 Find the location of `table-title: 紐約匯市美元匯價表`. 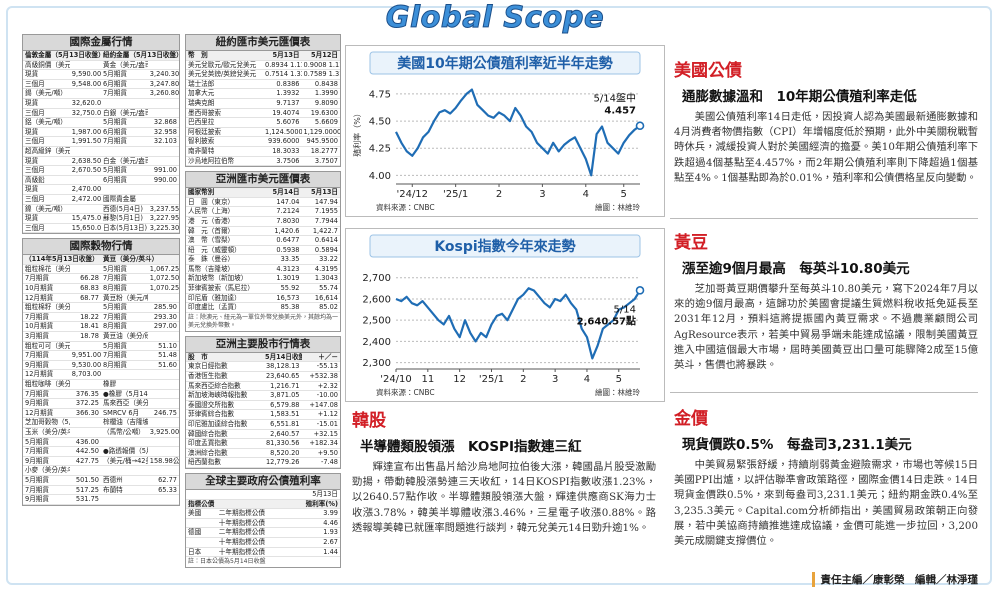

table-title: 紐約匯市美元匯價表 is located at coordinates (263, 43).